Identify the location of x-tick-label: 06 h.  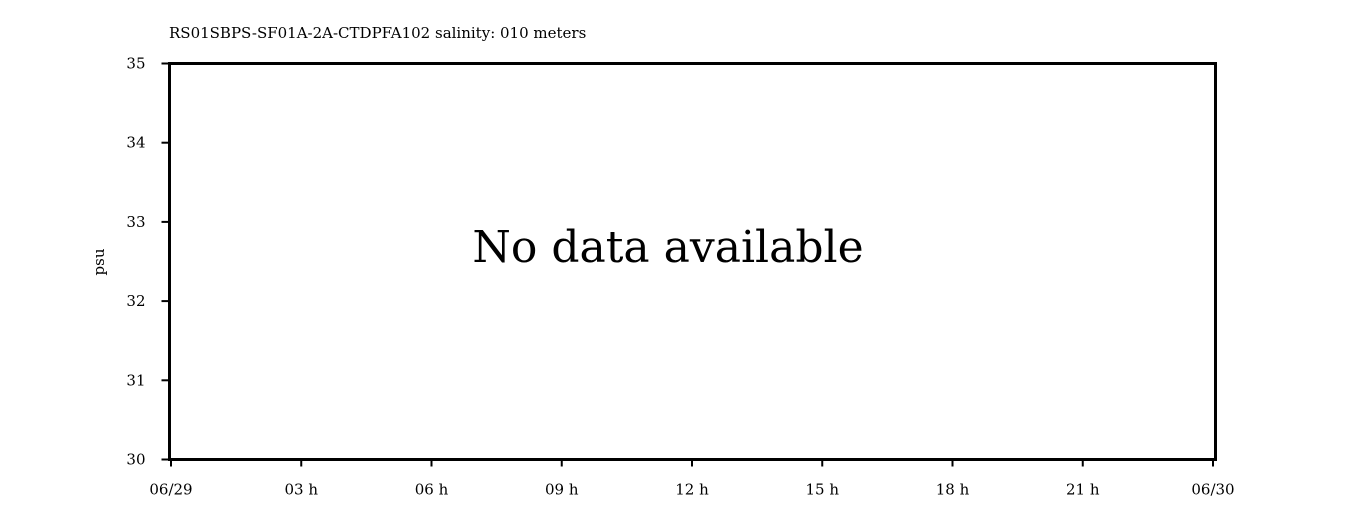
(432, 490).